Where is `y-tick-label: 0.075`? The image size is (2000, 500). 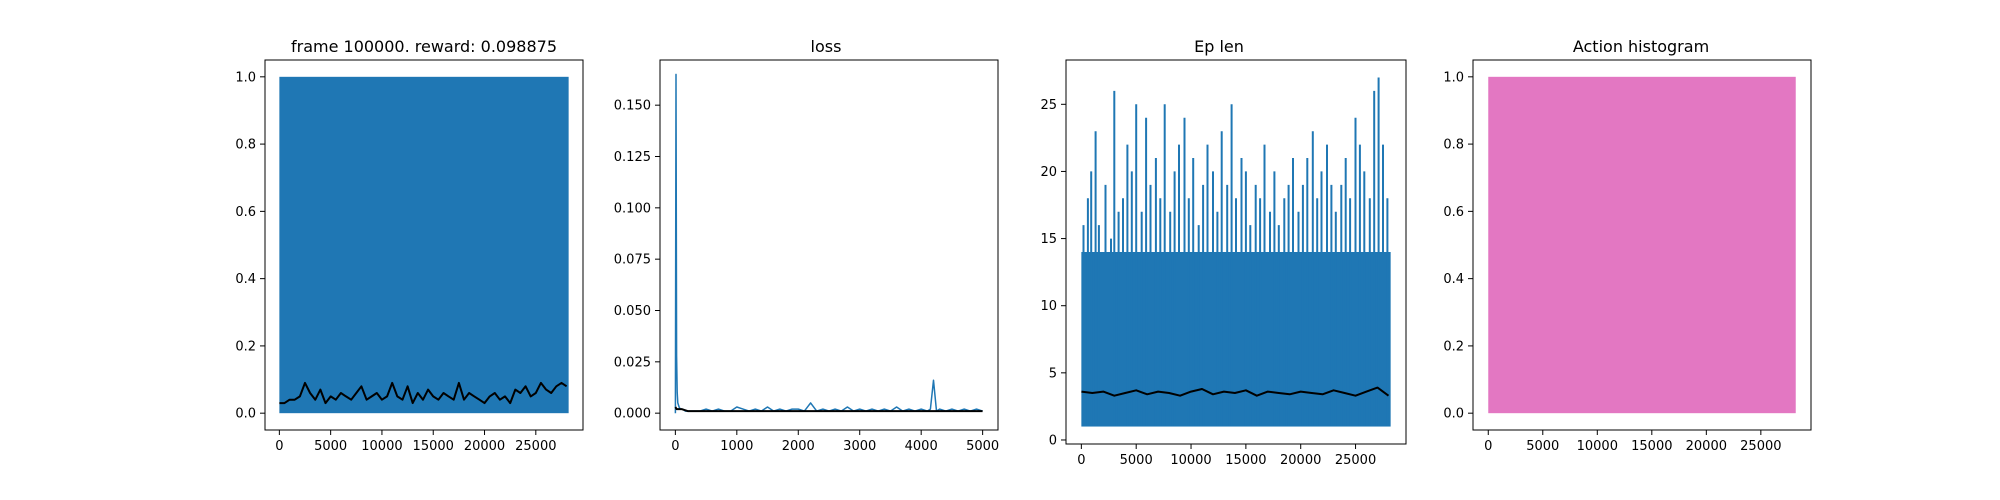
y-tick-label: 0.075 is located at coordinates (632, 260).